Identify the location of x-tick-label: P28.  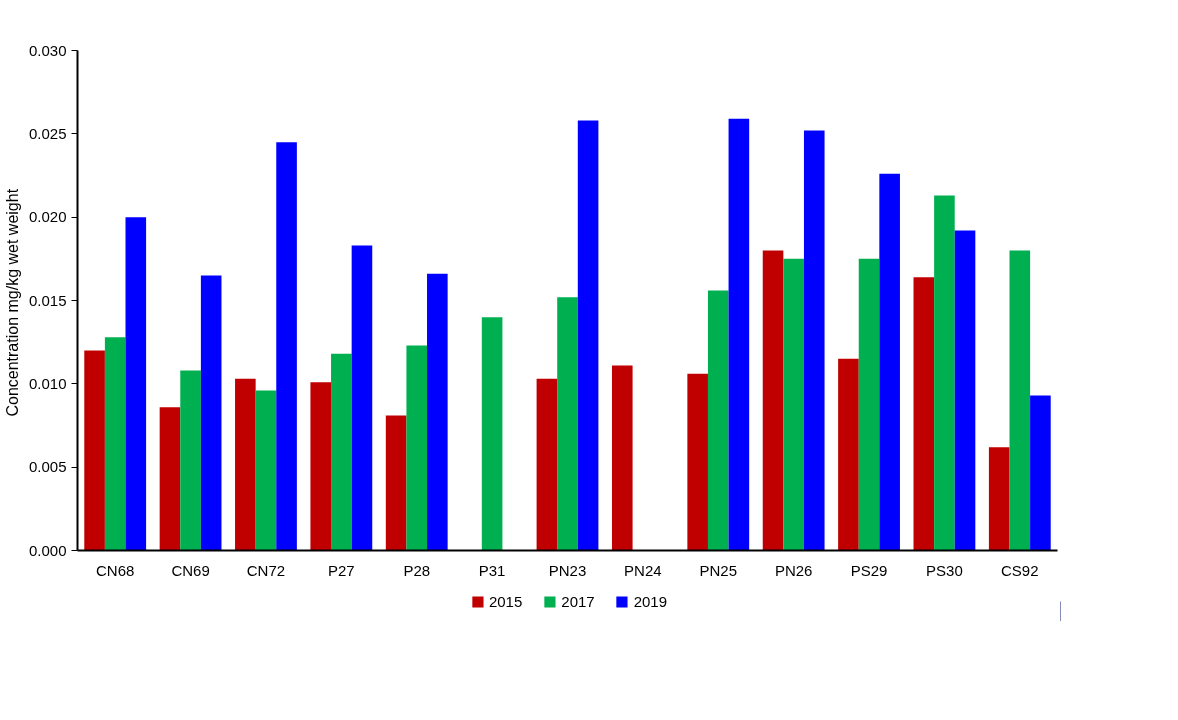
(417, 570).